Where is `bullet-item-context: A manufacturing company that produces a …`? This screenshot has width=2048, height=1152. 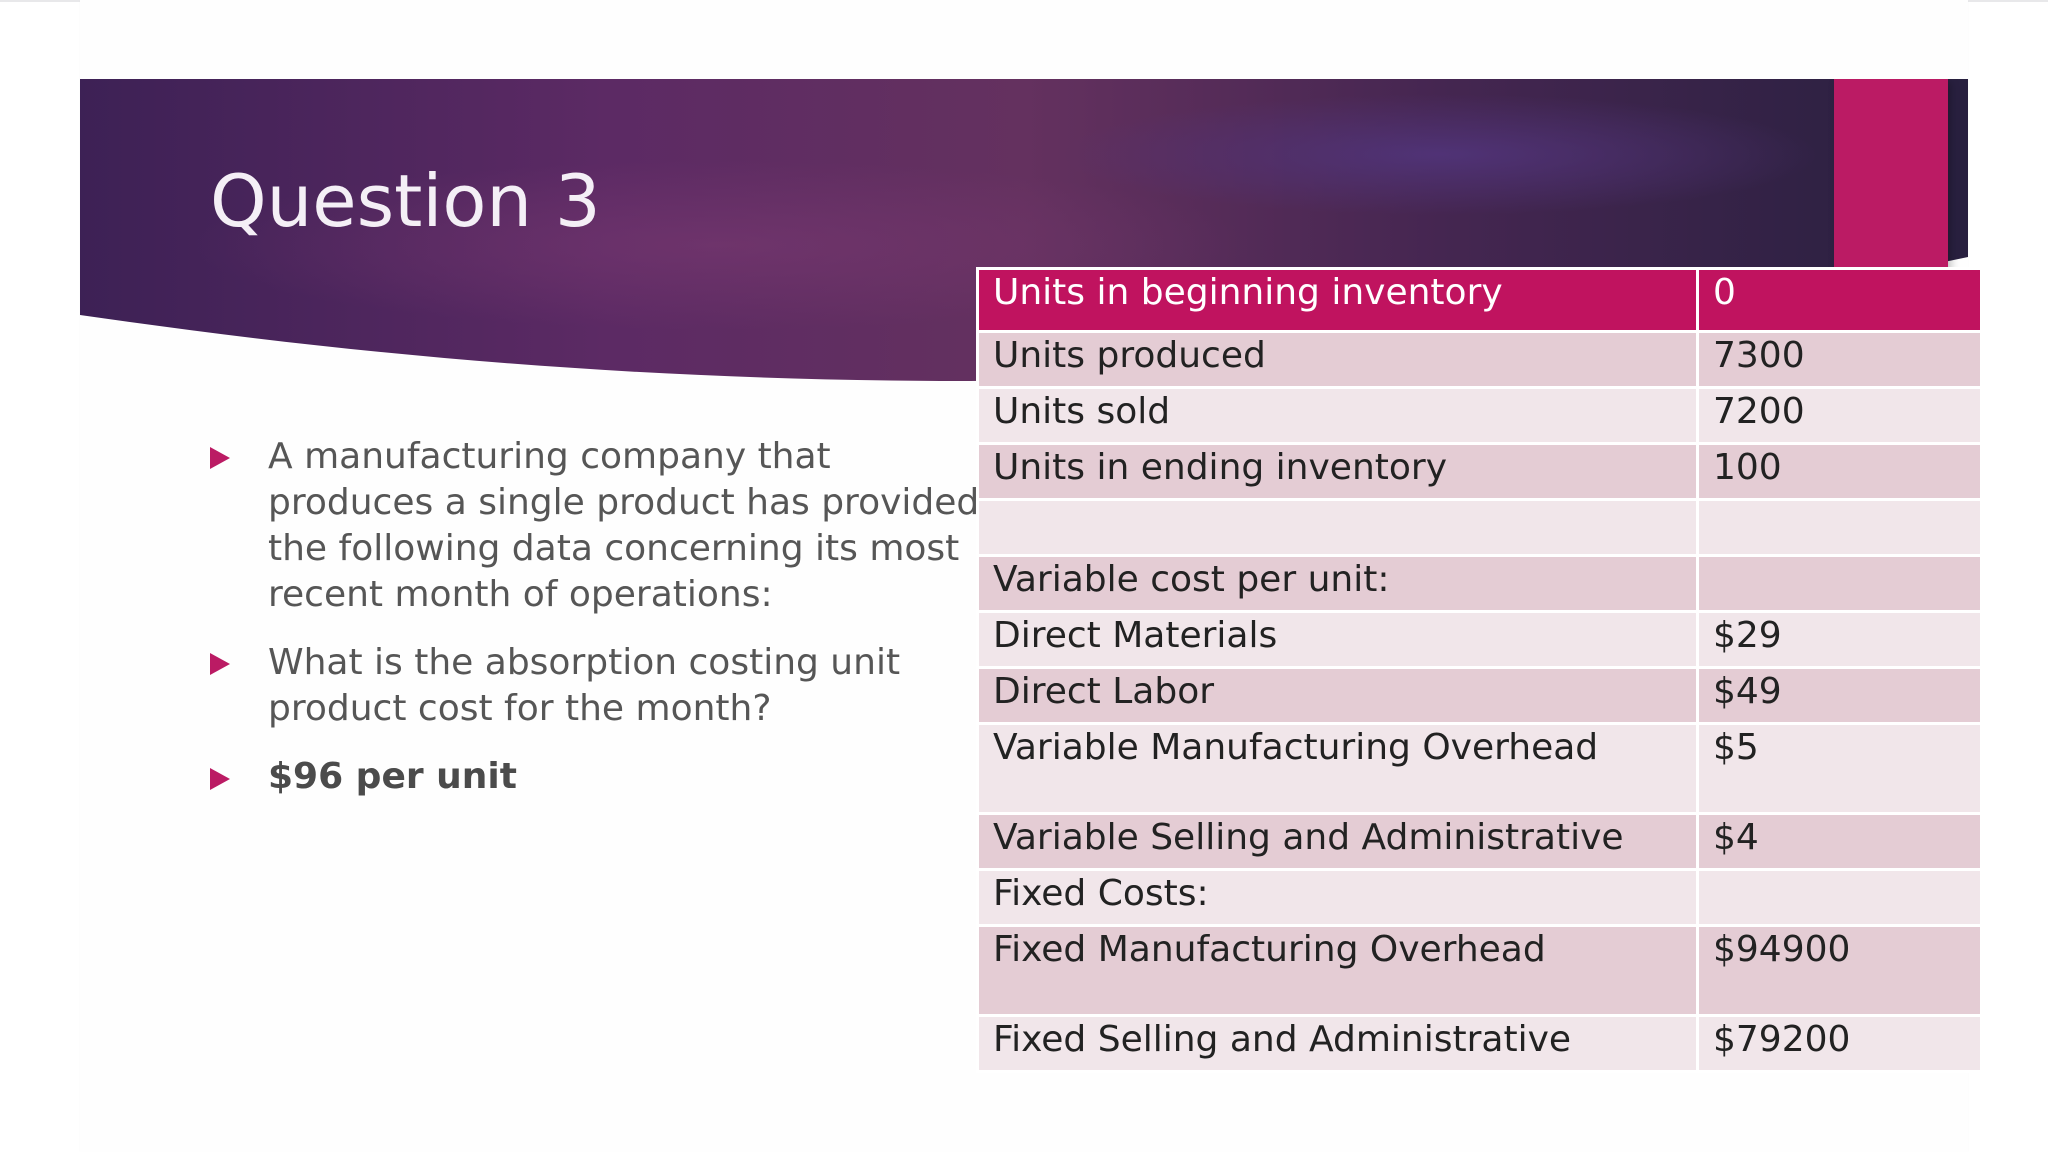
bullet-item-context: A manufacturing company that produces a … is located at coordinates (595, 526).